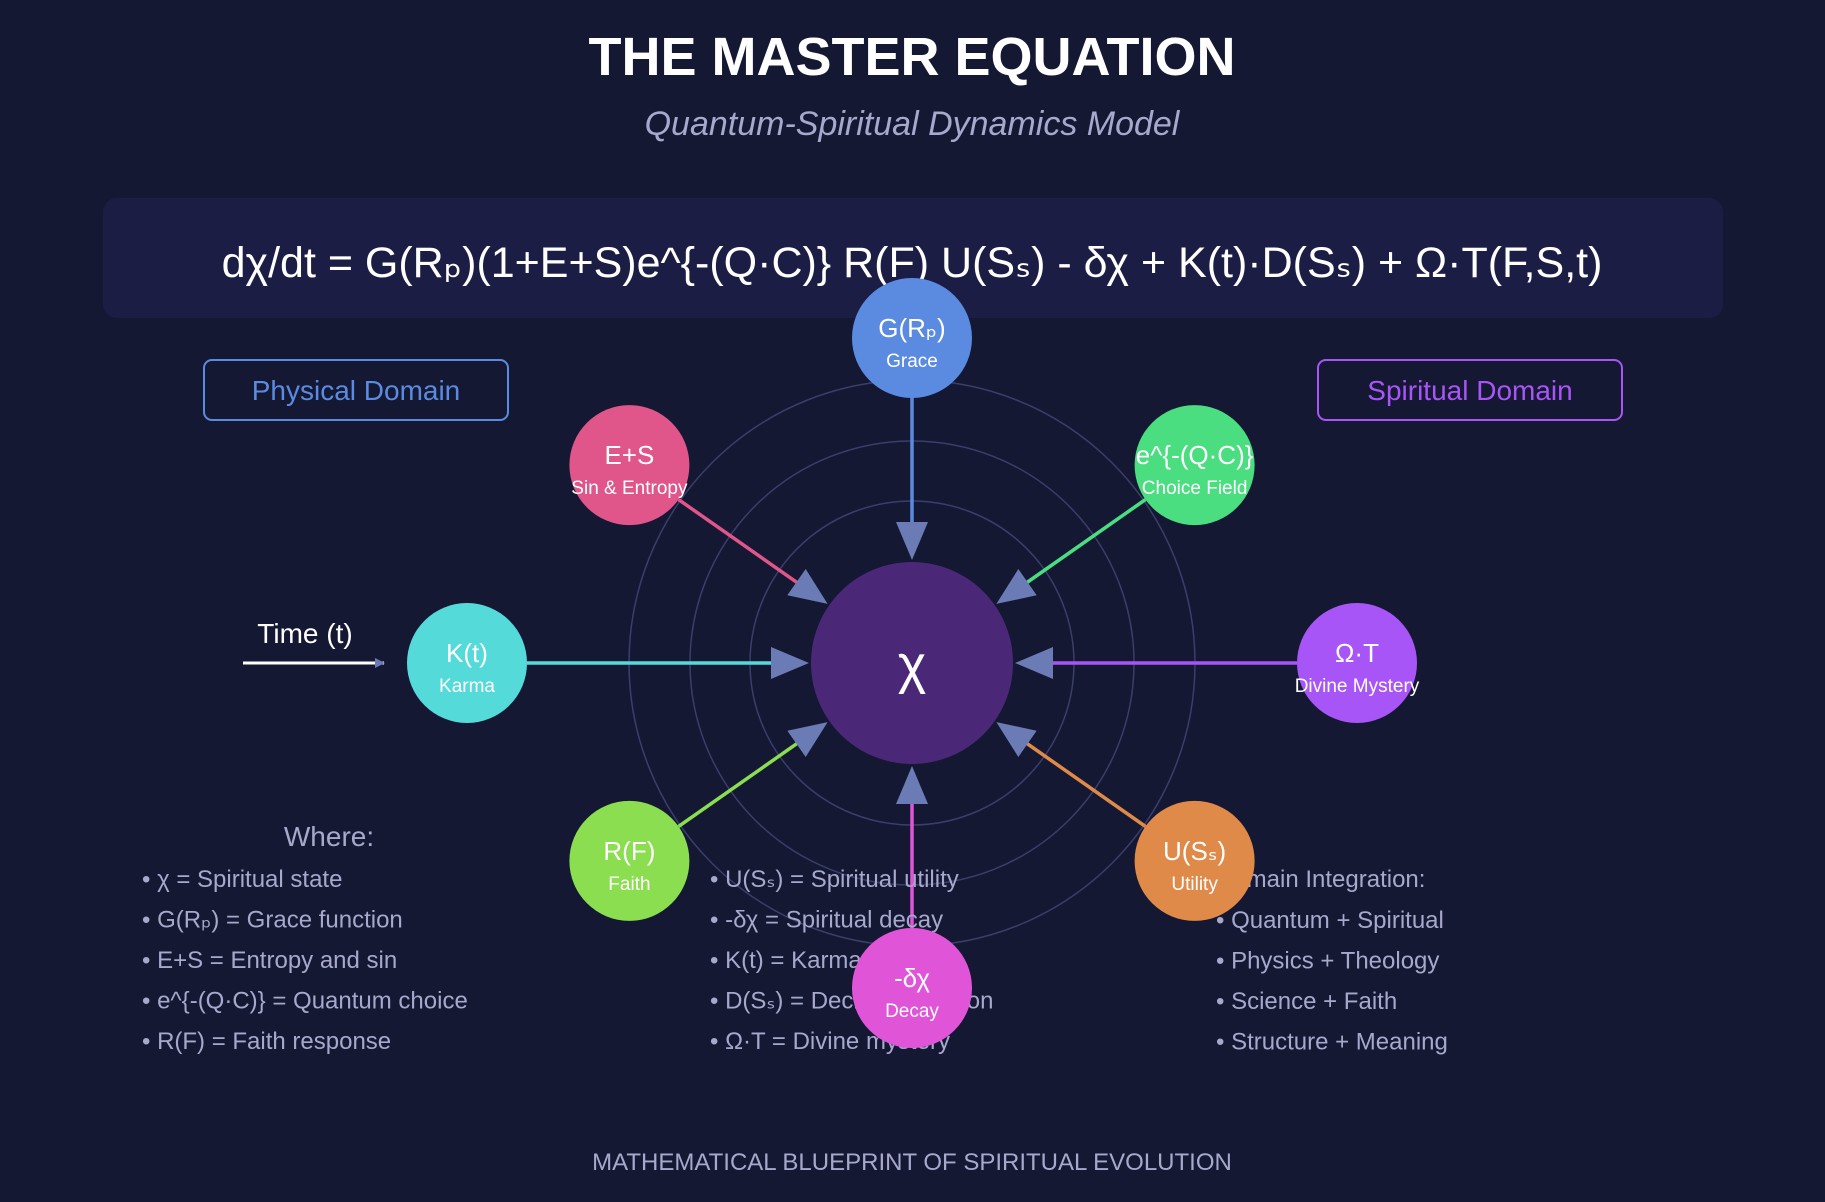 This screenshot has height=1202, width=1825. What do you see at coordinates (1016, 586) in the screenshot?
I see `arrowhead-choice` at bounding box center [1016, 586].